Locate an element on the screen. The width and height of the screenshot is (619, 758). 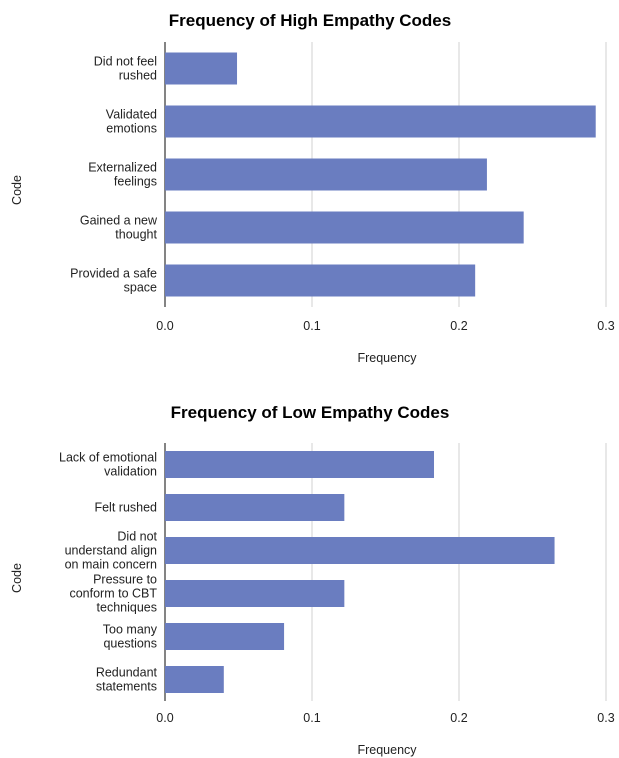
chart-2-y-axis-title: Code is located at coordinates (17, 578).